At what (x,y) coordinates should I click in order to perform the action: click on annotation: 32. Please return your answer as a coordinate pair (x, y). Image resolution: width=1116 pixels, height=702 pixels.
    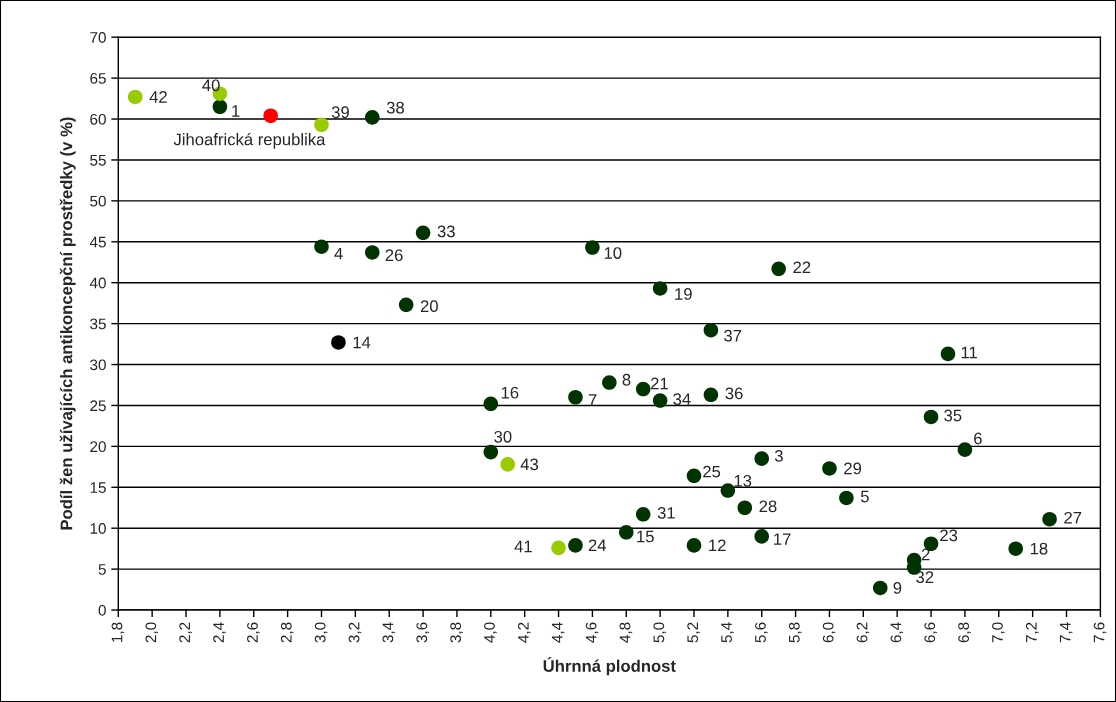
    Looking at the image, I should click on (925, 577).